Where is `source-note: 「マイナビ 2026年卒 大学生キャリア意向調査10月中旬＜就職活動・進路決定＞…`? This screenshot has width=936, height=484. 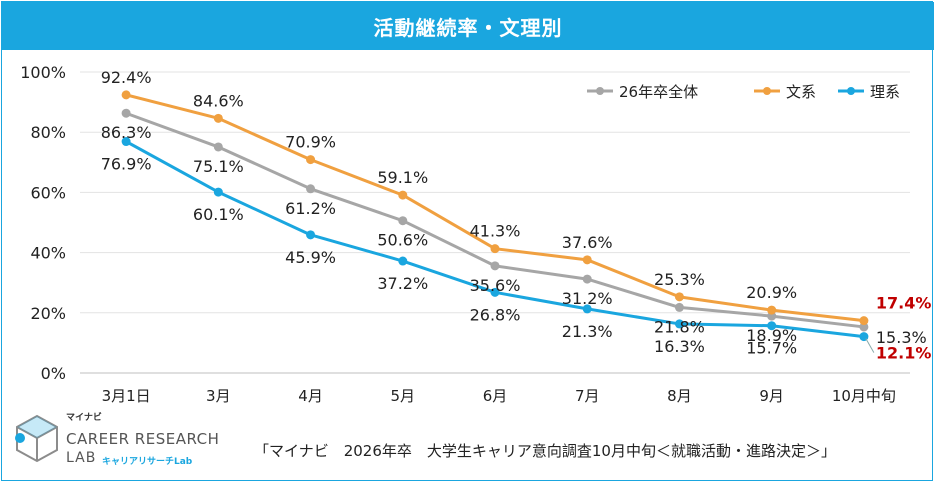 source-note: 「マイナビ 2026年卒 大学生キャリア意向調査10月中旬＜就職活動・進路決定＞… is located at coordinates (545, 451).